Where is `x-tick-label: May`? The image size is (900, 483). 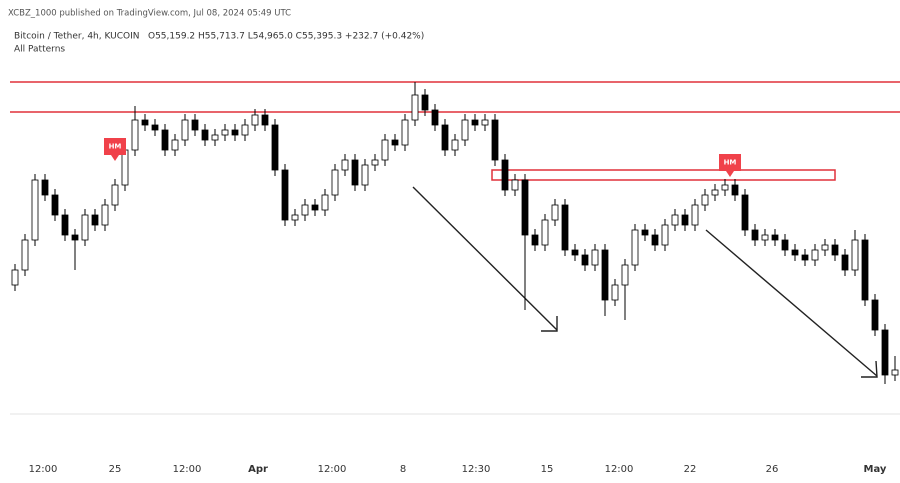
x-tick-label: May is located at coordinates (875, 469).